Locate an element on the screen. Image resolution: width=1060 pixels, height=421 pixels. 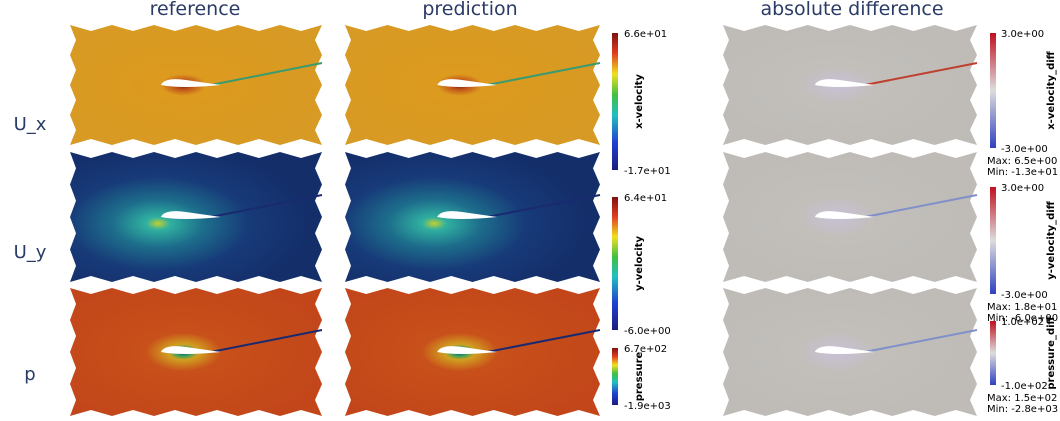
column-header: reference is located at coordinates (195, 10).